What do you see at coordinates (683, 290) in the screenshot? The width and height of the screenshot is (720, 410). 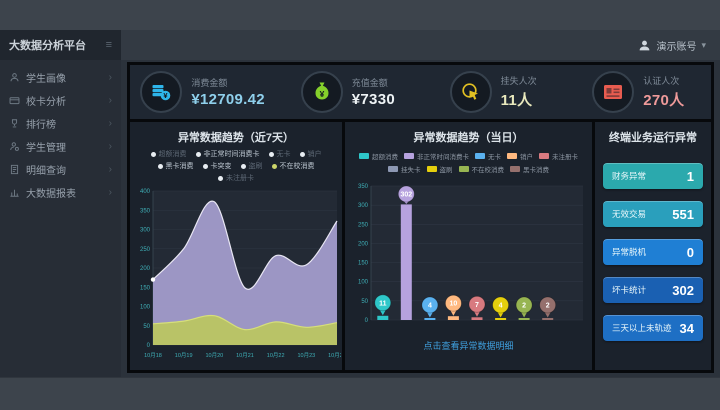 I see `stat-value: 302` at bounding box center [683, 290].